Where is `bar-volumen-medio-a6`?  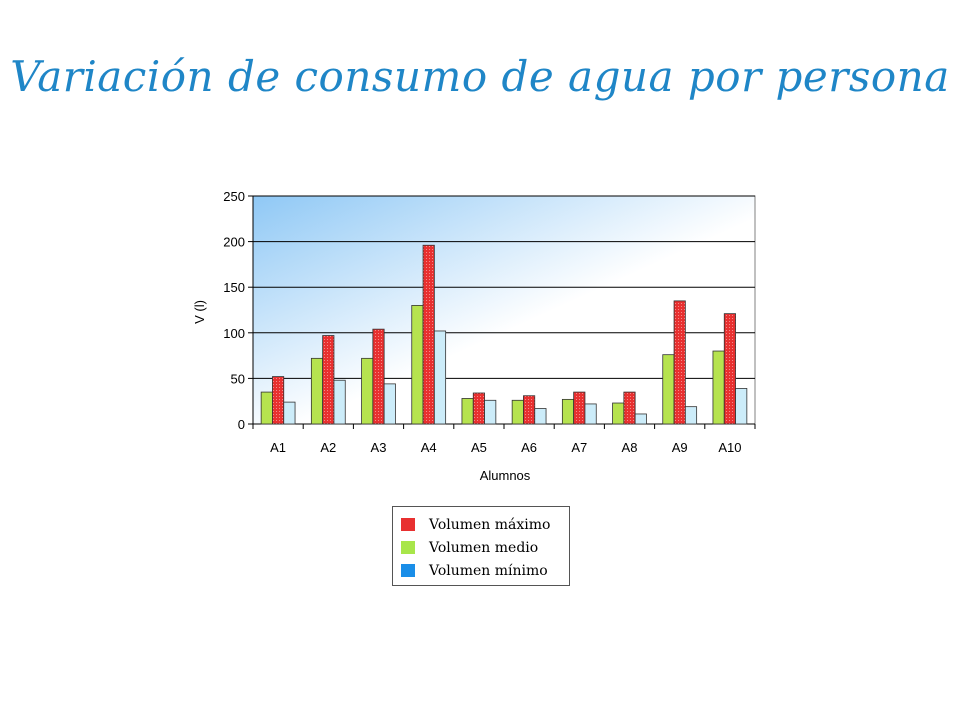 bar-volumen-medio-a6 is located at coordinates (517, 412).